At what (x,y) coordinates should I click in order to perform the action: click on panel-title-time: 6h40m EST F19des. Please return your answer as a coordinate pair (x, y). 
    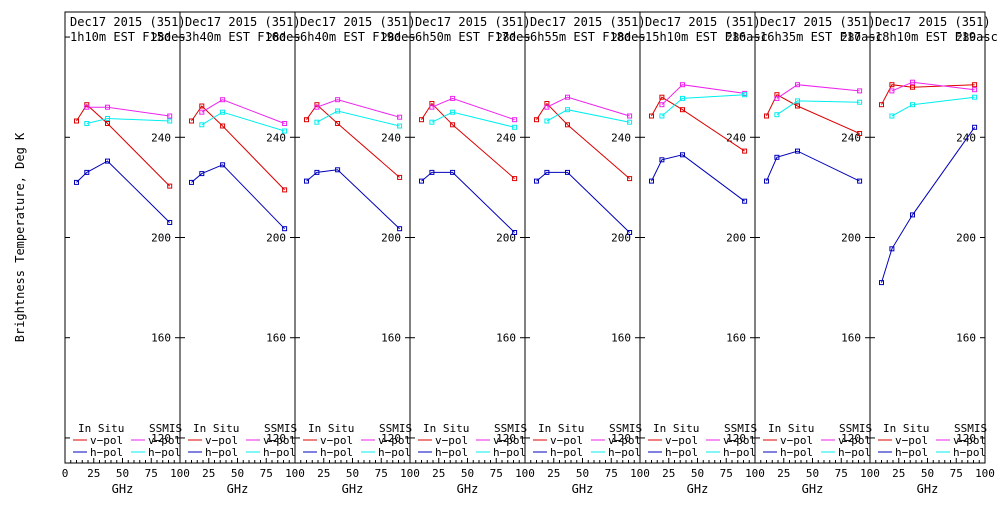
    Looking at the image, I should click on (358, 37).